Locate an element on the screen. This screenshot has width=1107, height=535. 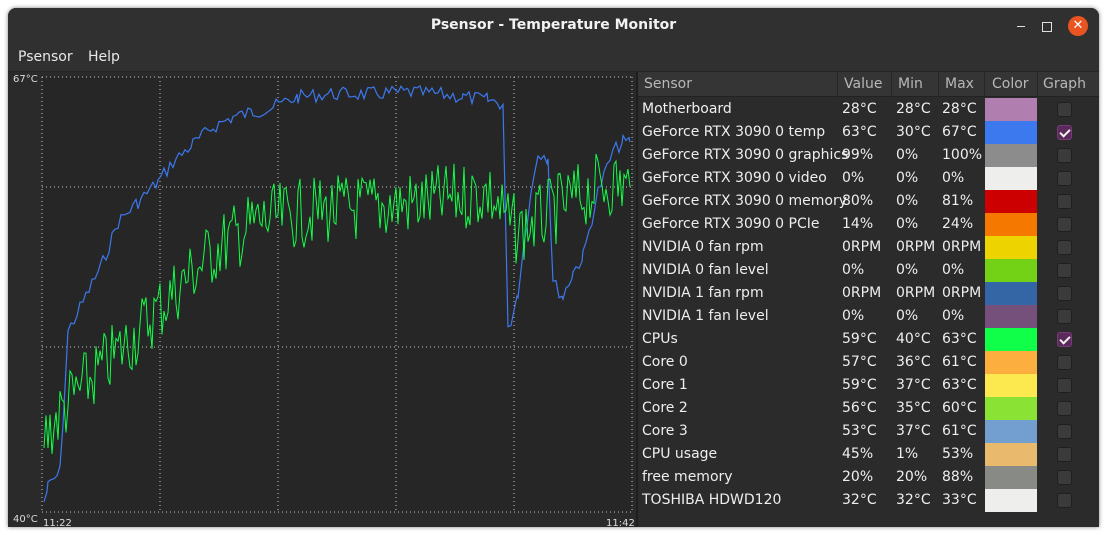
table-row: free memory 20% 20% 88% is located at coordinates (868, 477).